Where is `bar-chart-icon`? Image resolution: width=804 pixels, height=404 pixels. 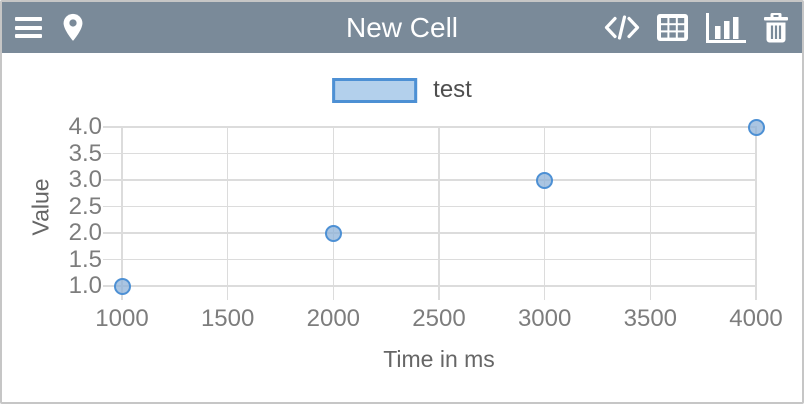 bar-chart-icon is located at coordinates (726, 27).